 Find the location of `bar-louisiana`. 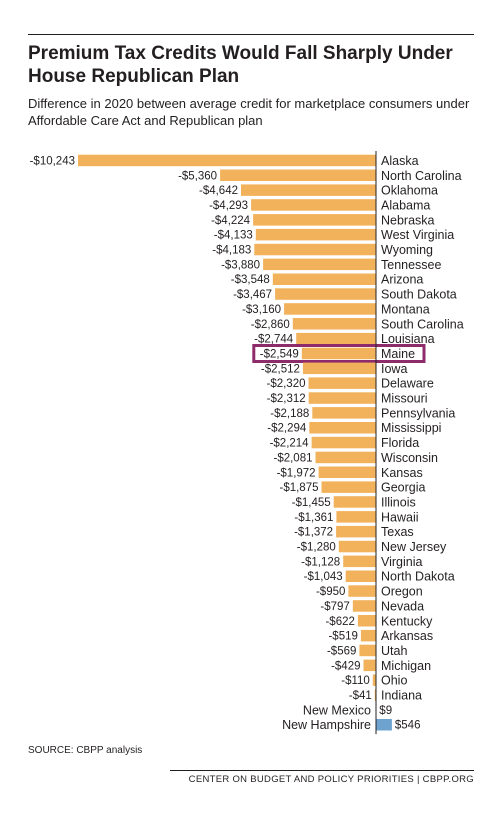

bar-louisiana is located at coordinates (336, 338).